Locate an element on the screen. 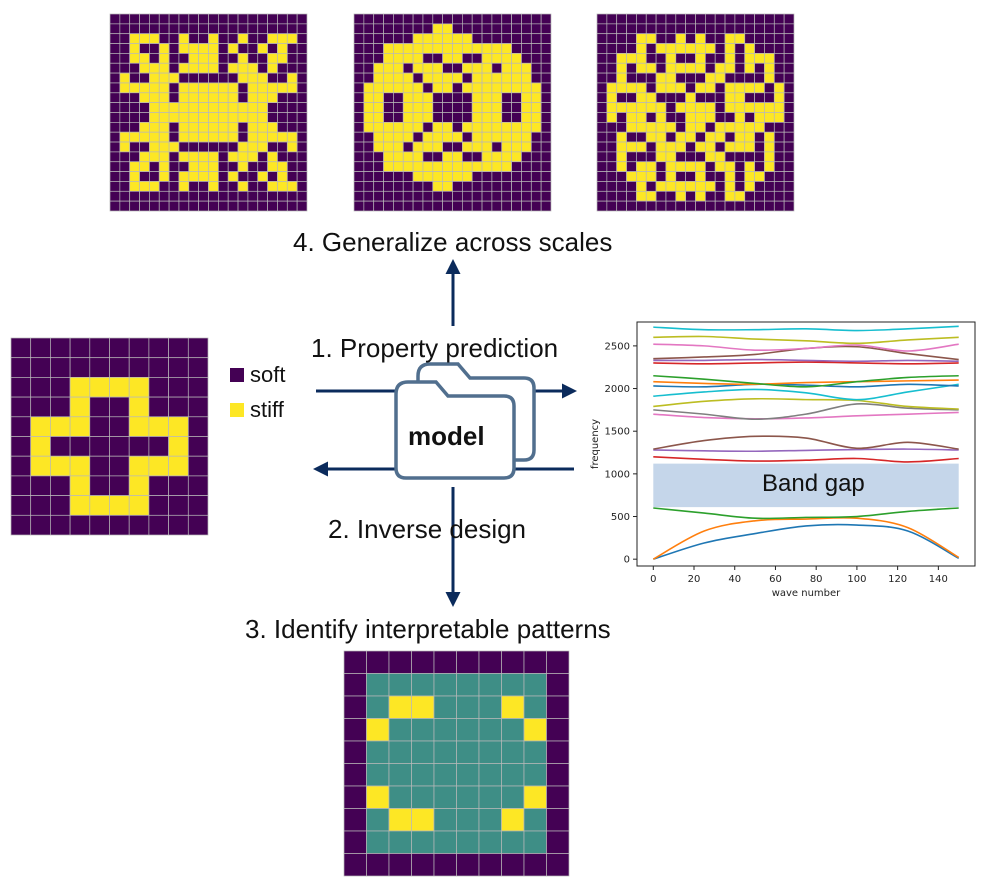 Image resolution: width=988 pixels, height=893 pixels. legend-soft-label: soft is located at coordinates (268, 374).